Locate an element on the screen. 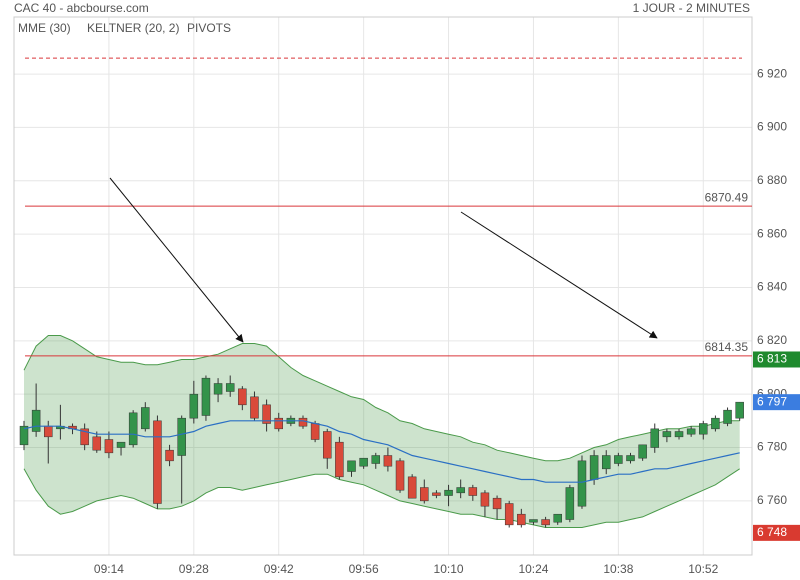 Image resolution: width=800 pixels, height=580 pixels. mme-line is located at coordinates (381, 451).